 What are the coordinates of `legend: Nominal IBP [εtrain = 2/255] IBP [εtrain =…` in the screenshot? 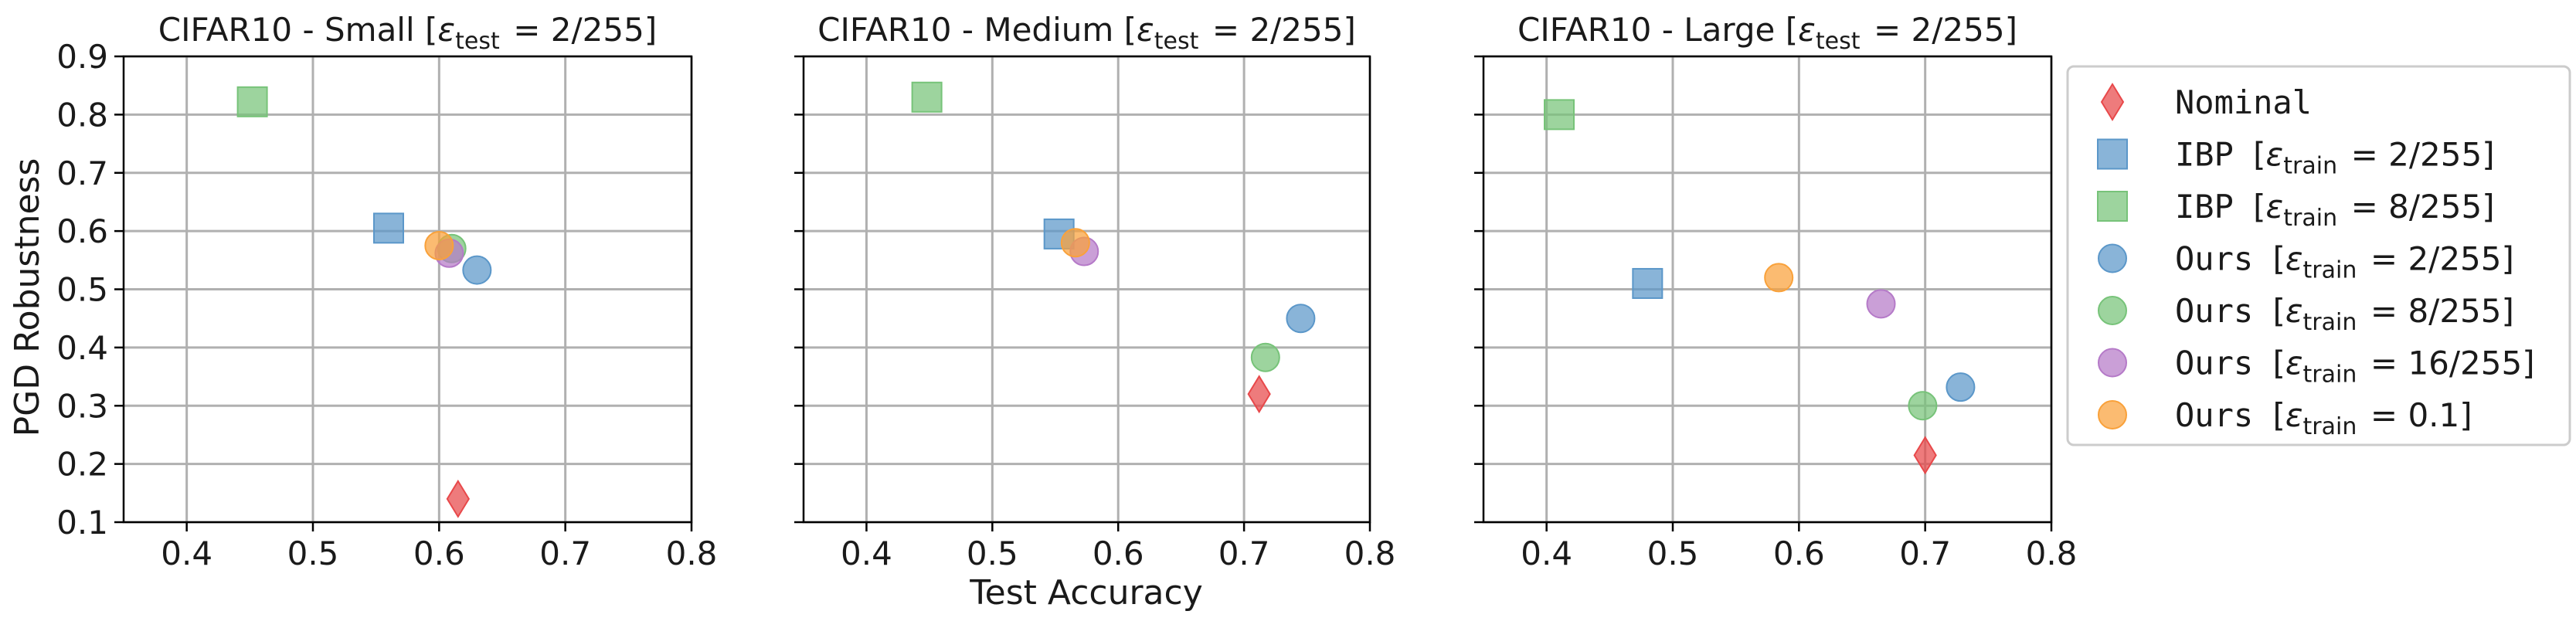 It's located at (2318, 255).